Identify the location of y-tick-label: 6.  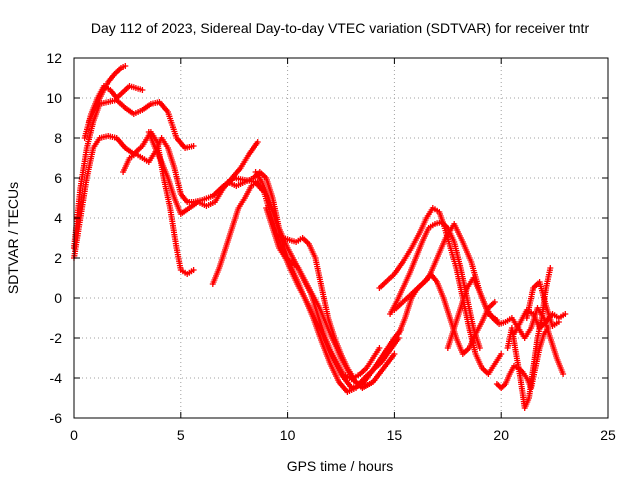
(58, 178).